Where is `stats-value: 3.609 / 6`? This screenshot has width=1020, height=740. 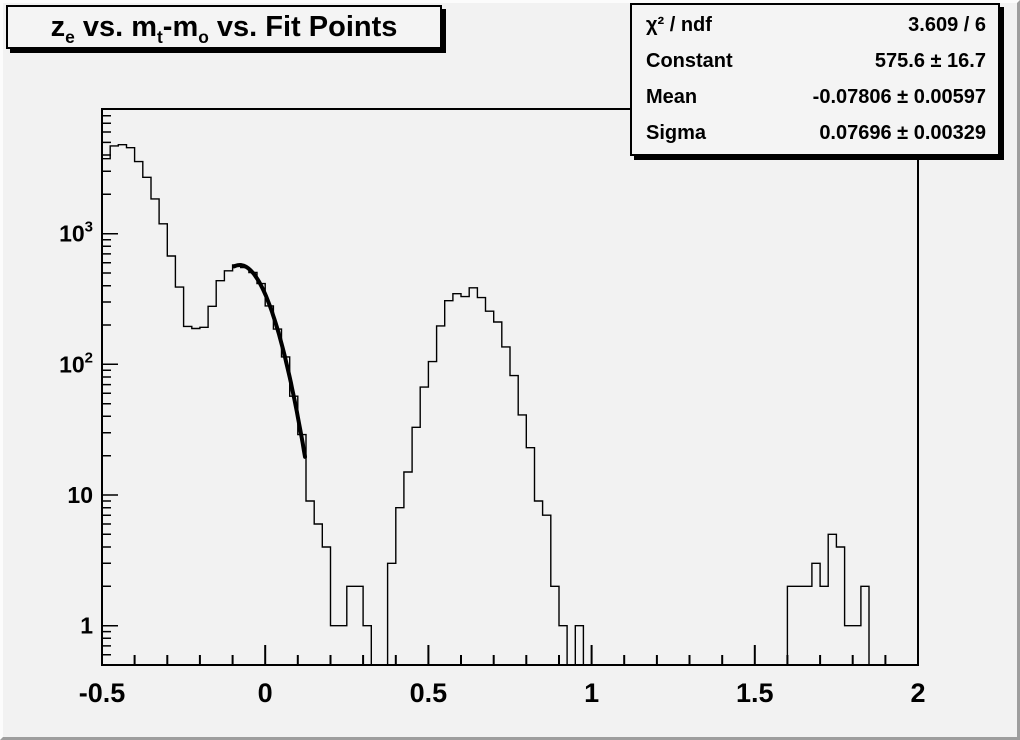 stats-value: 3.609 / 6 is located at coordinates (947, 24).